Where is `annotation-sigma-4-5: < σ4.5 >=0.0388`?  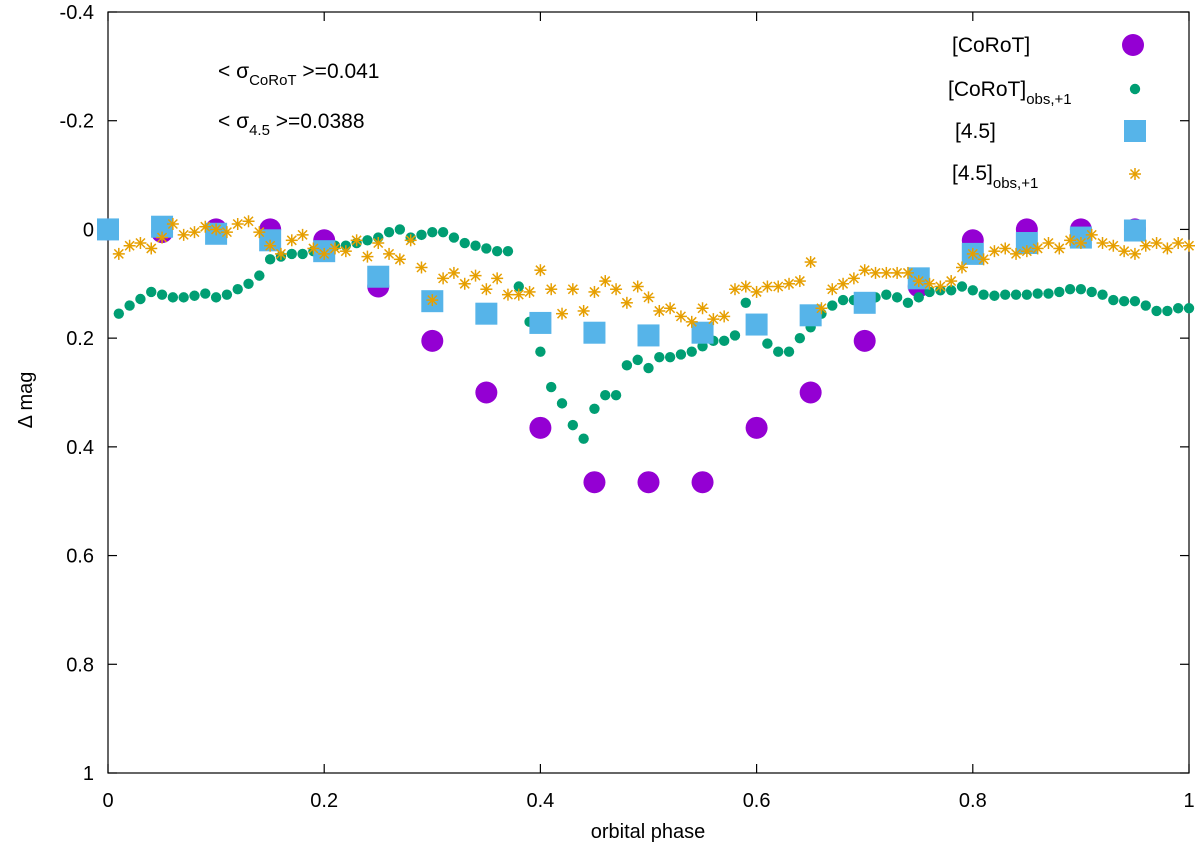 annotation-sigma-4-5: < σ4.5 >=0.0388 is located at coordinates (291, 124).